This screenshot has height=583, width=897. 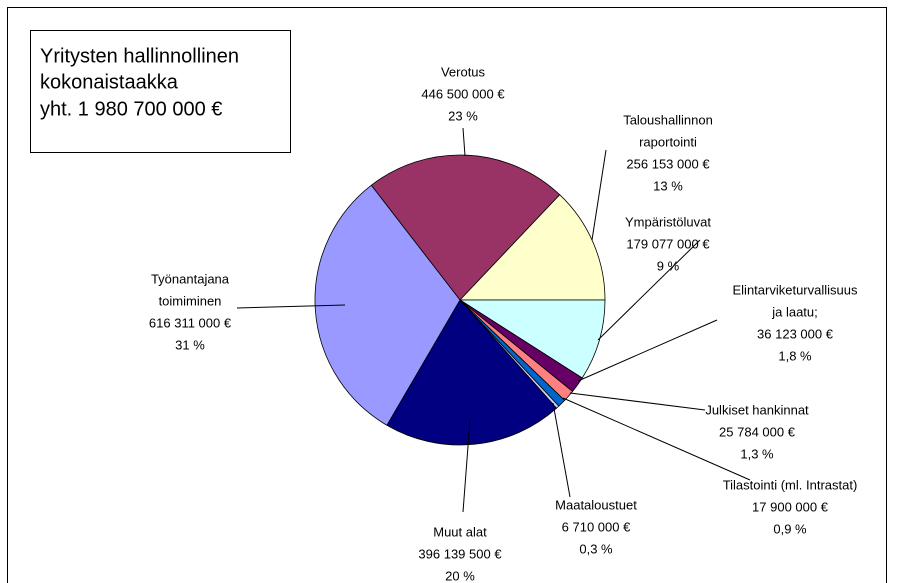 I want to click on percent-label: 13 %, so click(x=668, y=185).